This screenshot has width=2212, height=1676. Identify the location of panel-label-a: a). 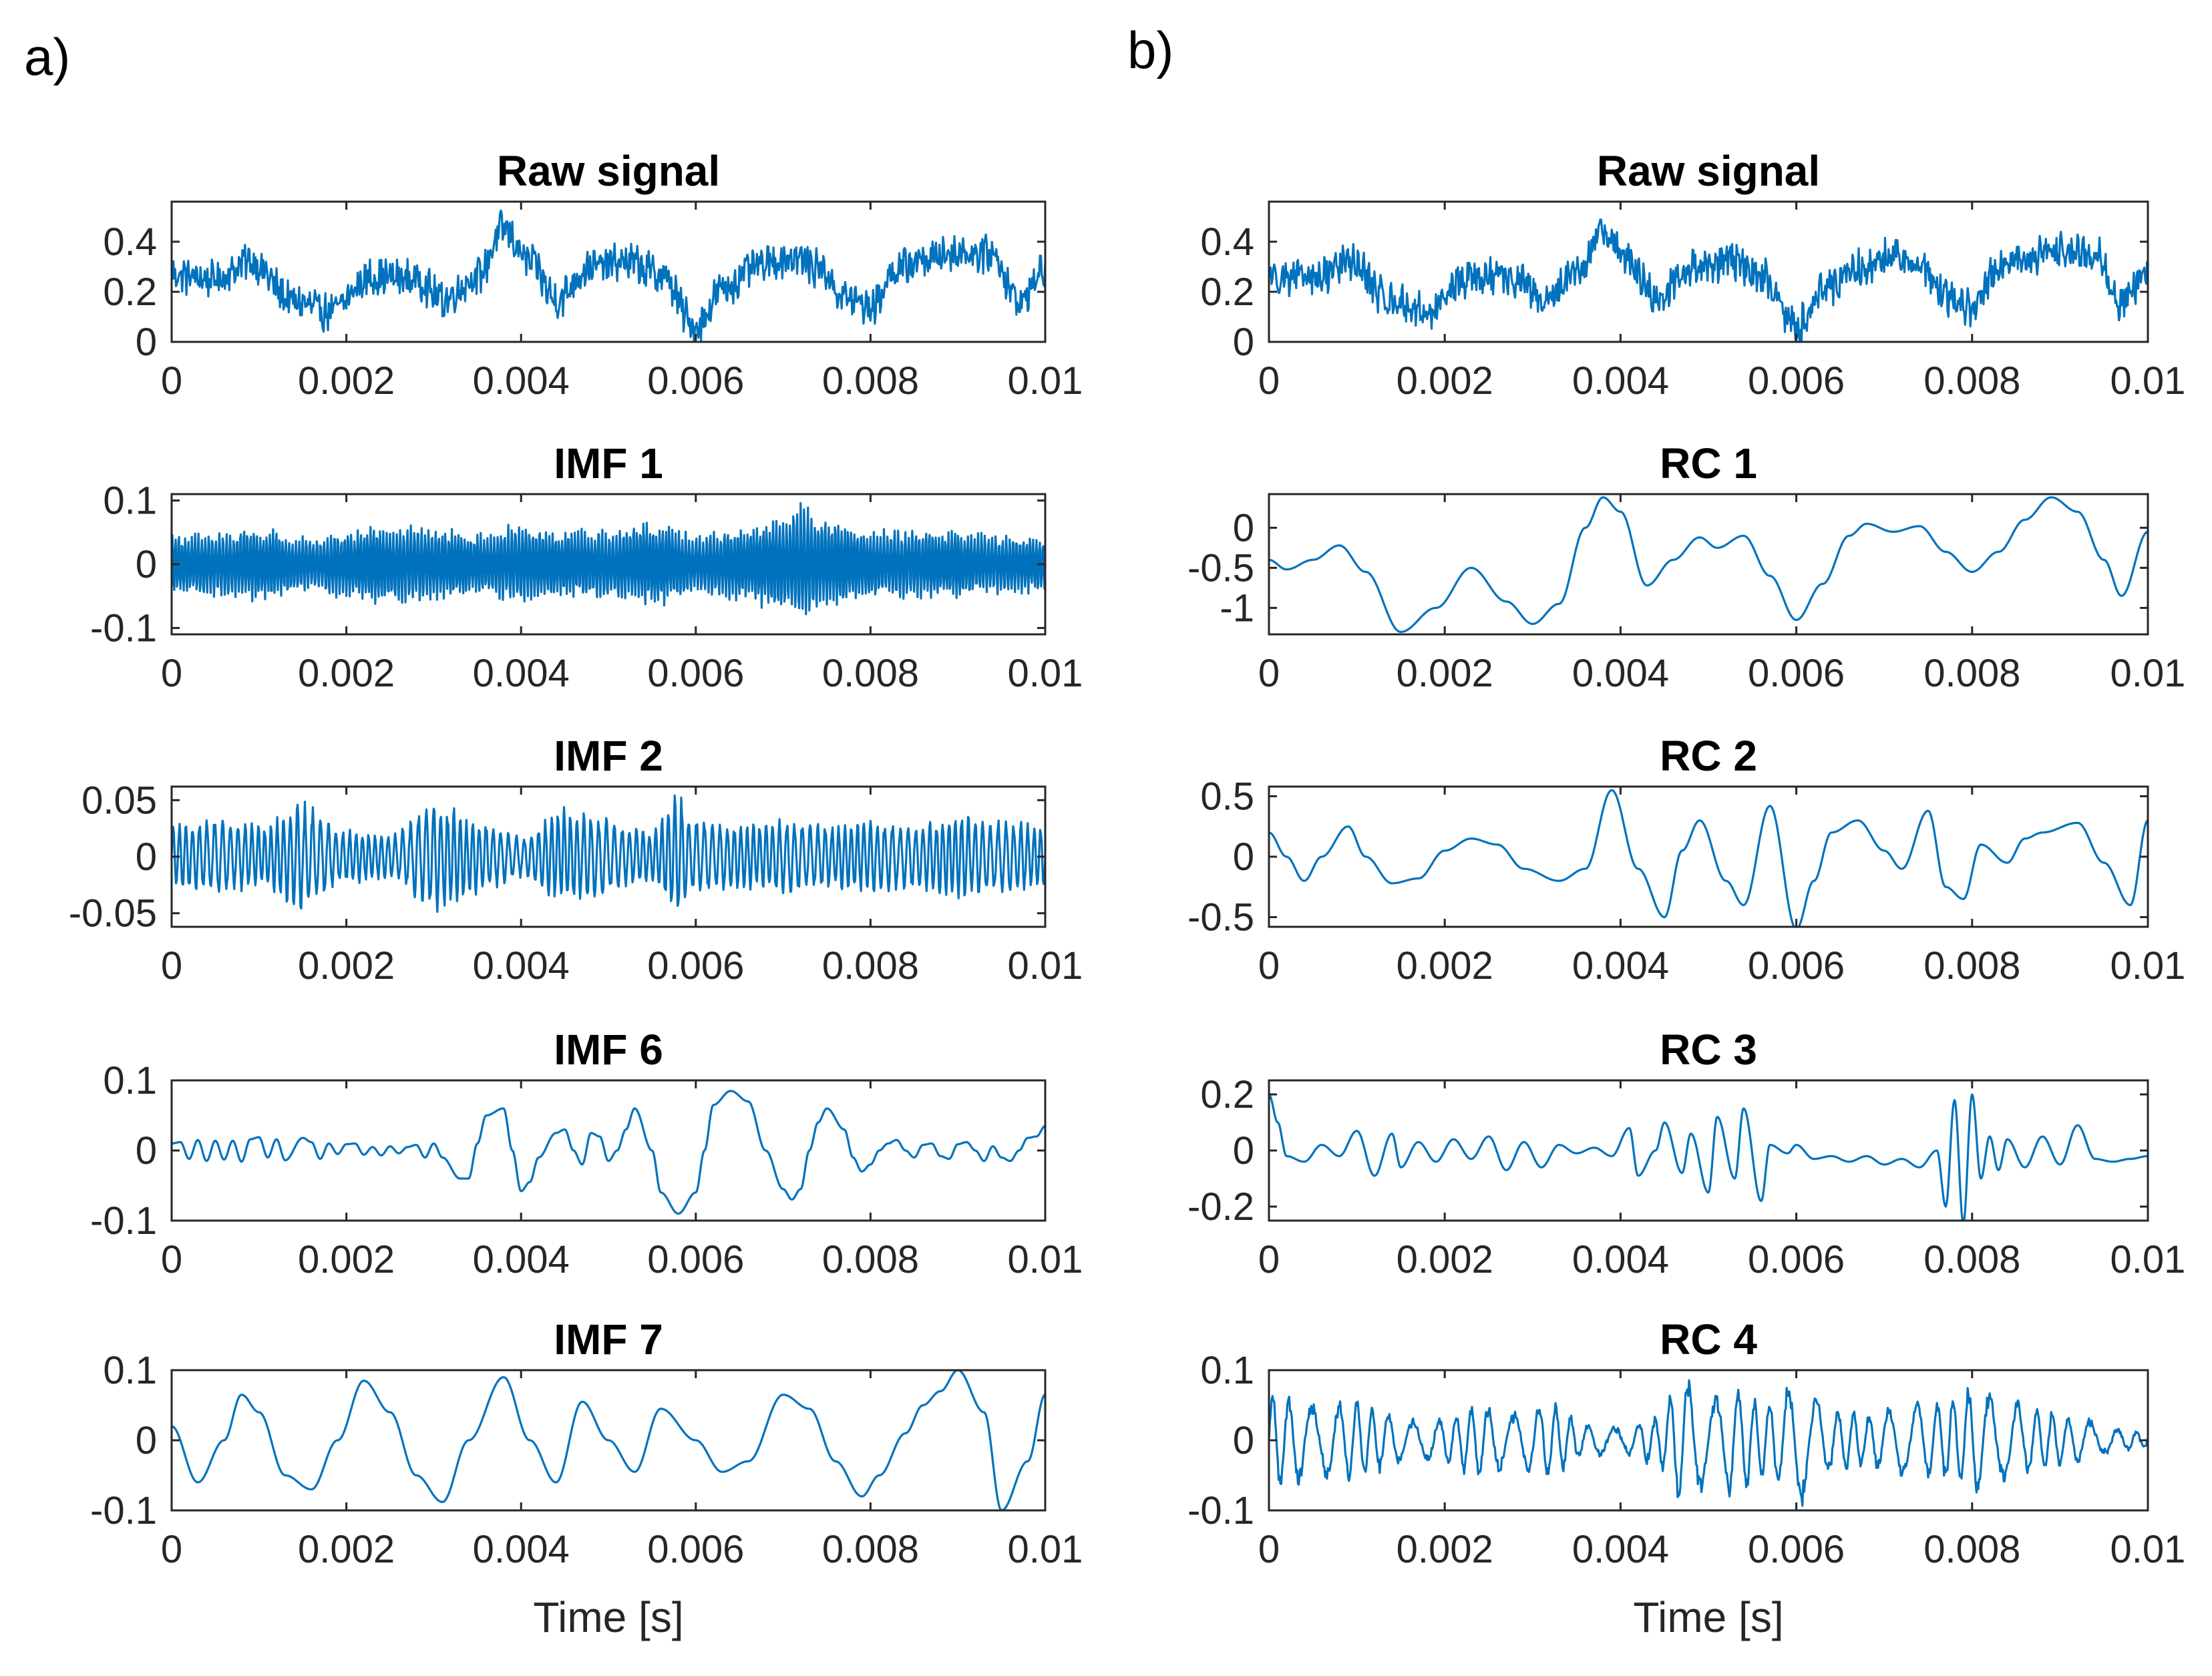
(47, 56).